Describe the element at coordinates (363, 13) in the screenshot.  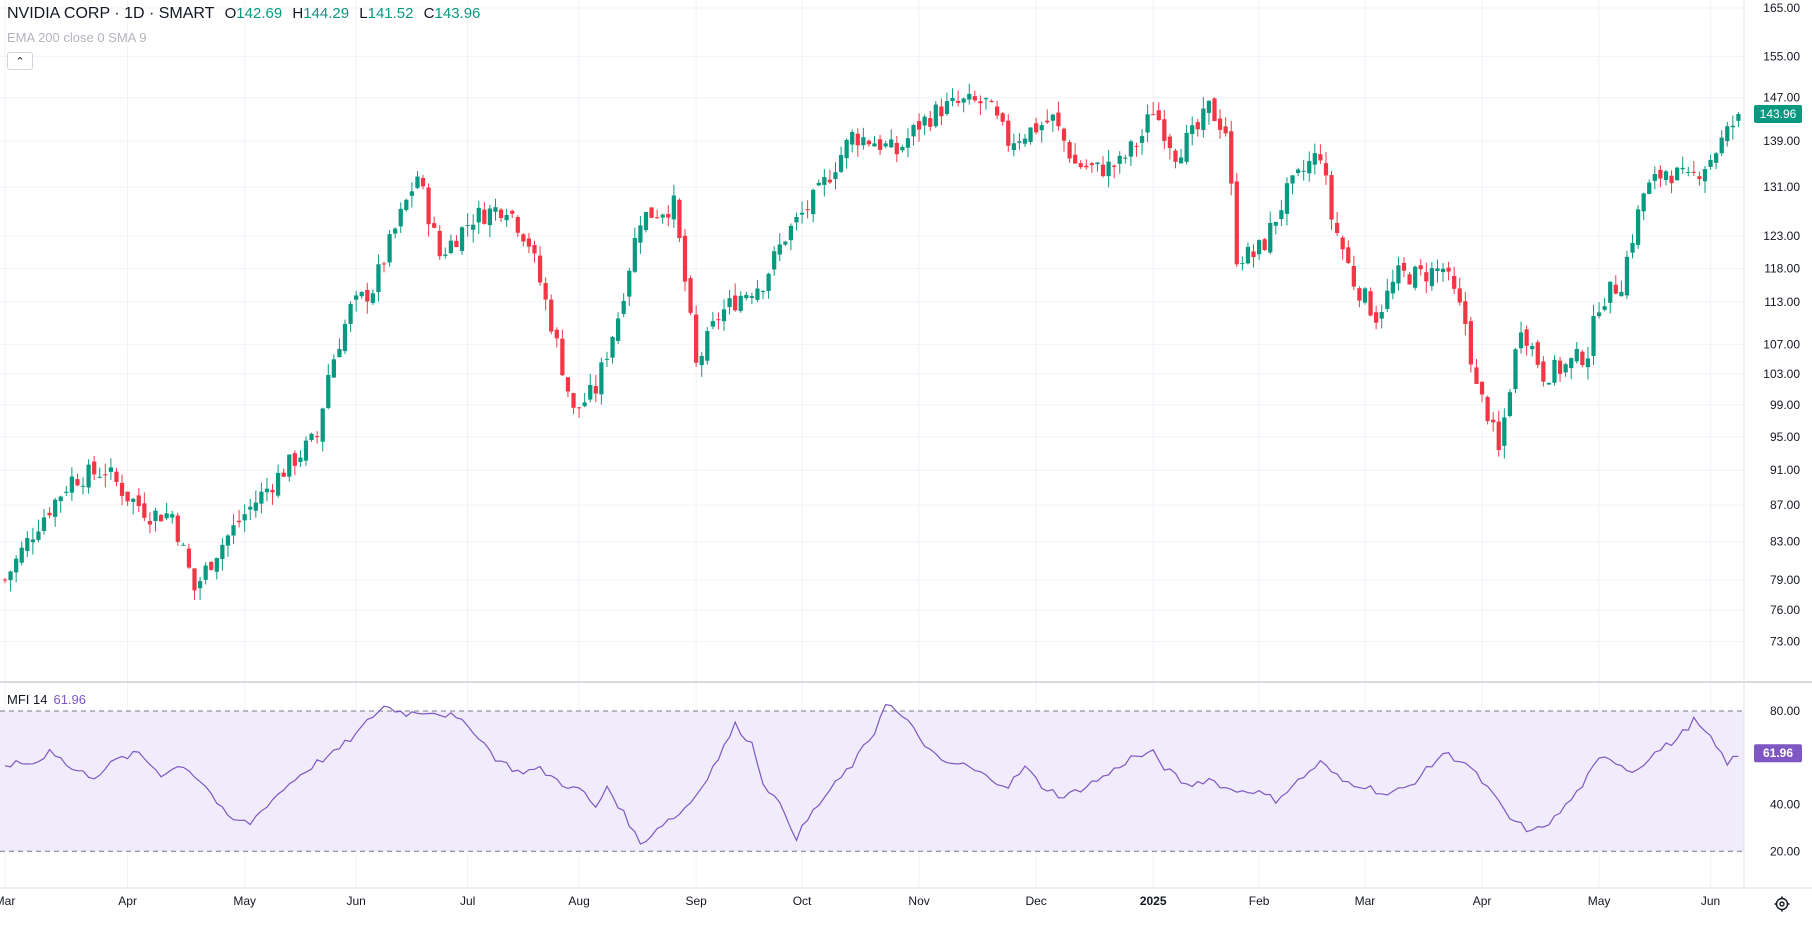
I see `low-key: L` at that location.